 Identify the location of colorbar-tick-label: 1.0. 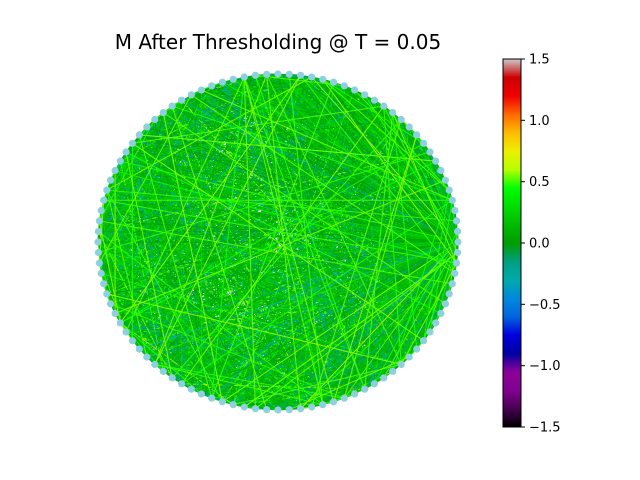
(539, 121).